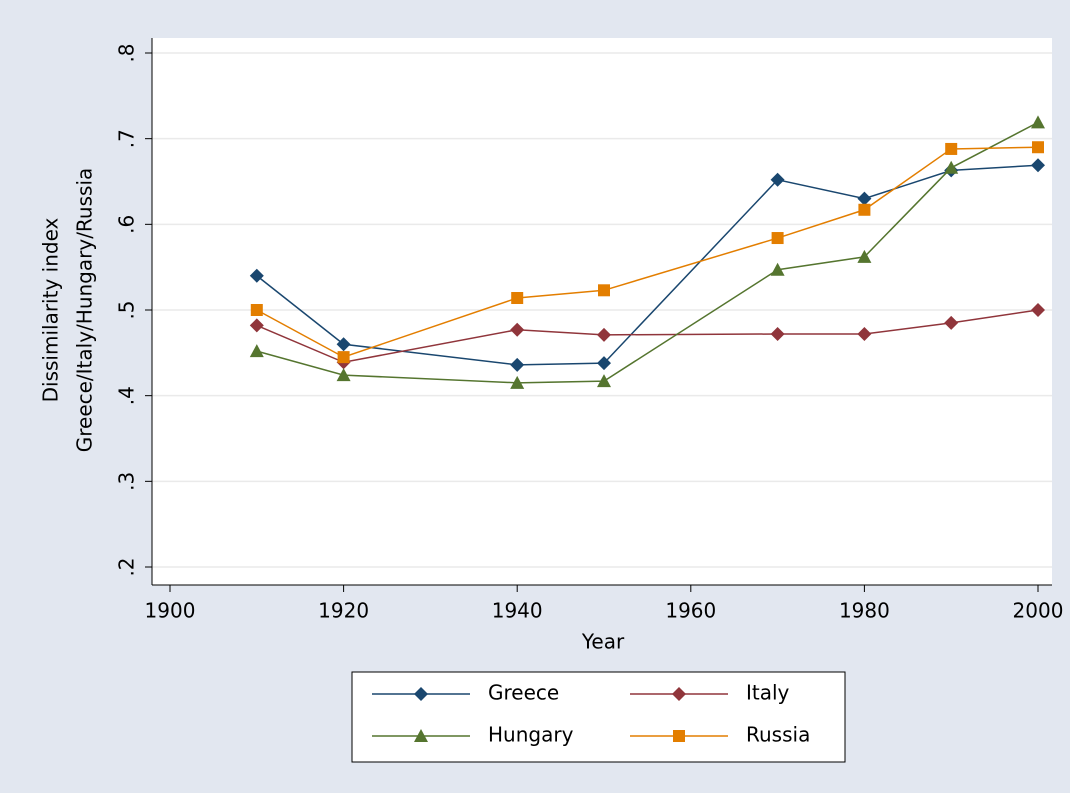 Image resolution: width=1070 pixels, height=793 pixels. What do you see at coordinates (127, 395) in the screenshot?
I see `y-tick-label: .4` at bounding box center [127, 395].